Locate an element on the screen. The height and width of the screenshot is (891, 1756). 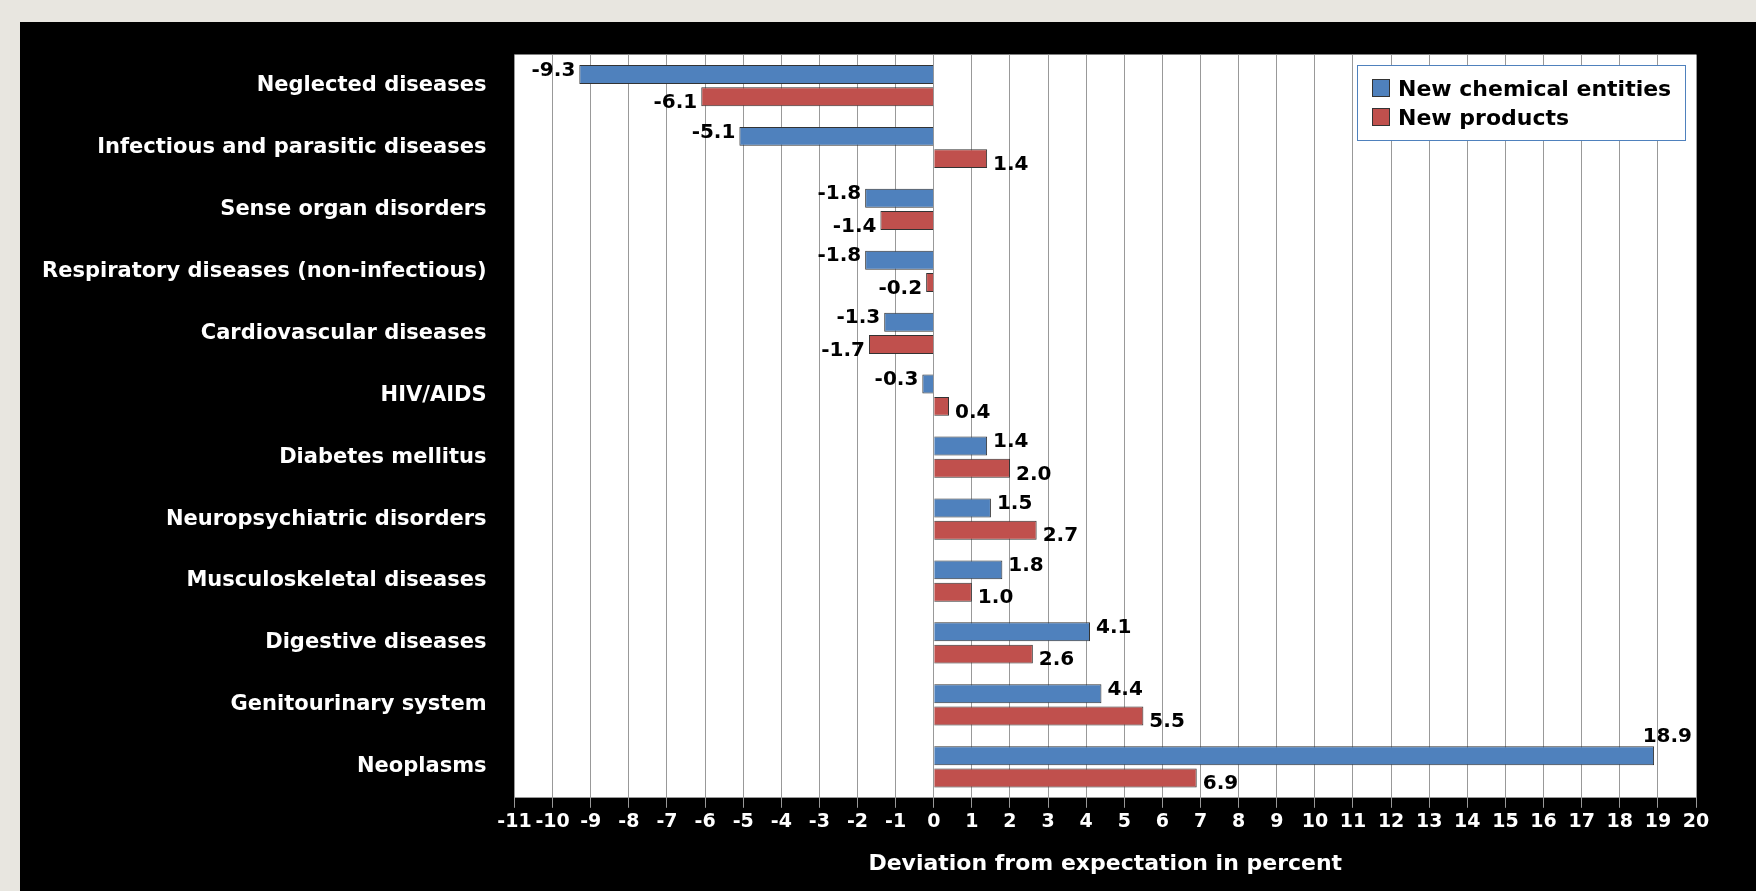
x-tick-label: 9 is located at coordinates (1277, 820).